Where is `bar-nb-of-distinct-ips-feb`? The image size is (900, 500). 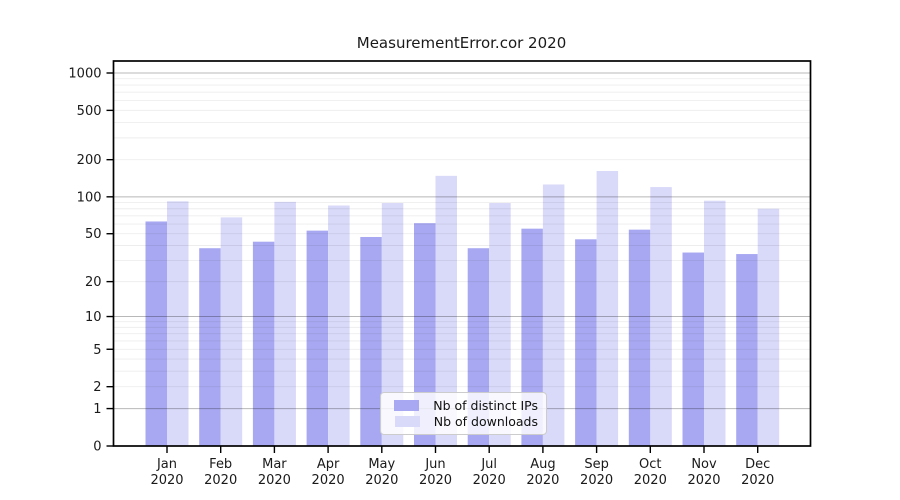
bar-nb-of-distinct-ips-feb is located at coordinates (210, 347).